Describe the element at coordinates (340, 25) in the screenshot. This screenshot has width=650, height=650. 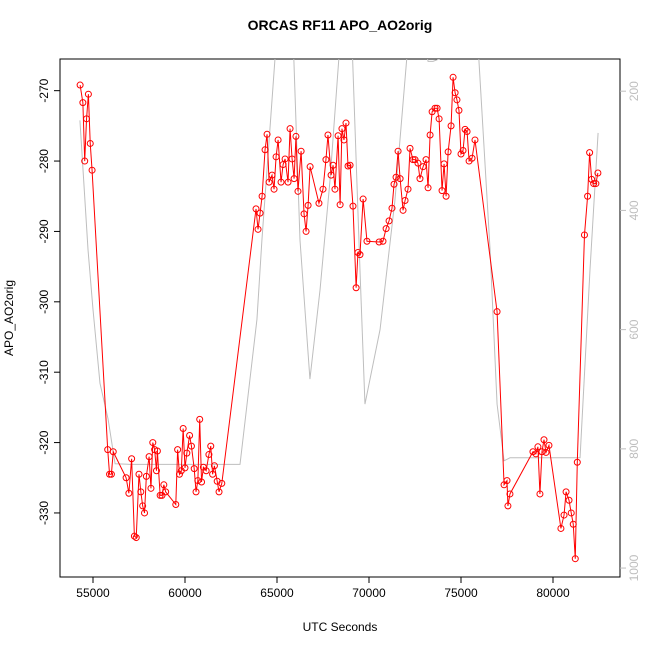
I see `chart-title: ORCAS RF11 APO_AO2orig` at that location.